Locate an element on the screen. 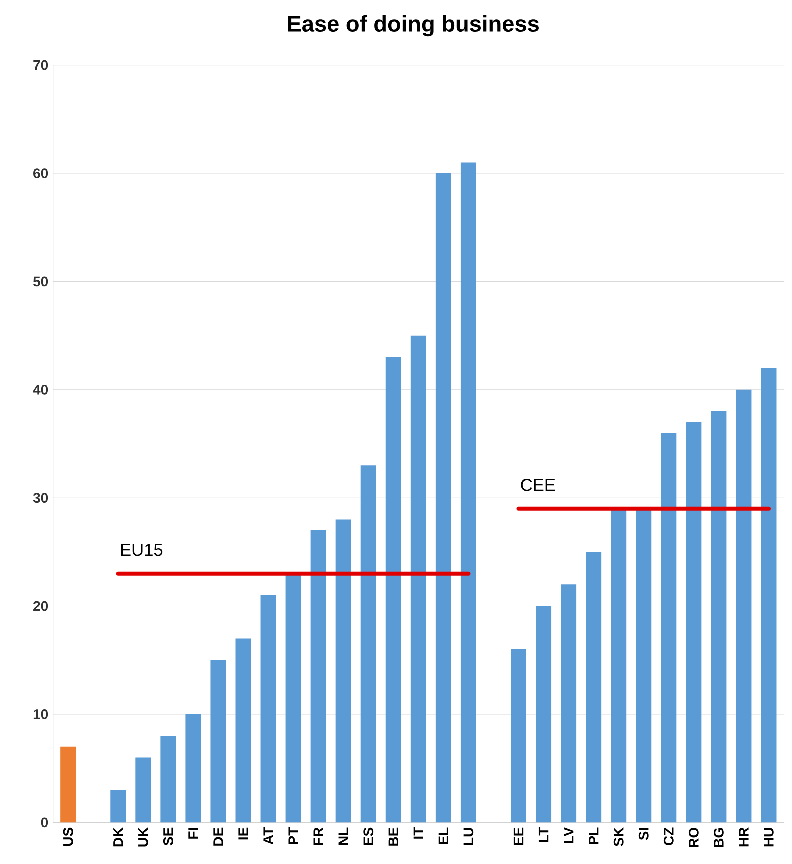 Image resolution: width=792 pixels, height=864 pixels. y-tick-label: 40 is located at coordinates (40, 389).